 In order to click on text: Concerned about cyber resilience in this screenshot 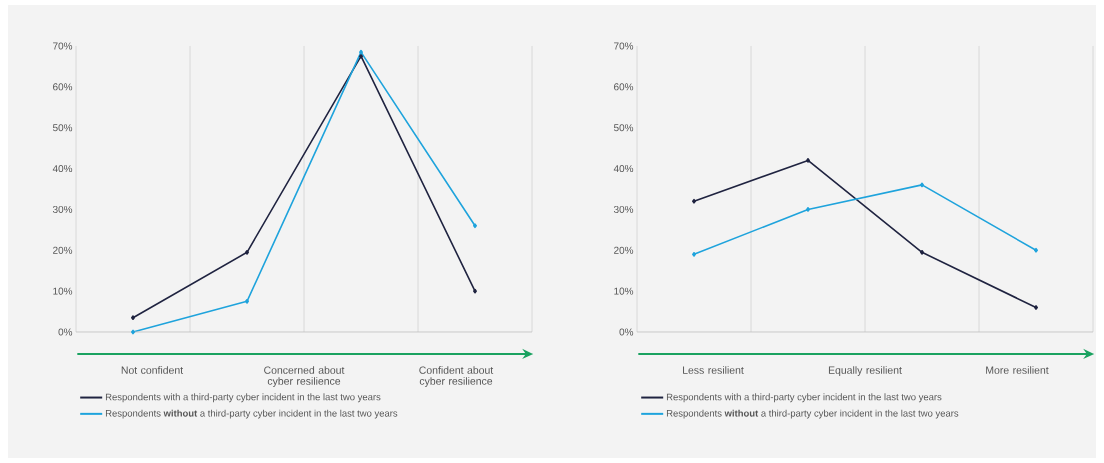, I will do `click(304, 376)`.